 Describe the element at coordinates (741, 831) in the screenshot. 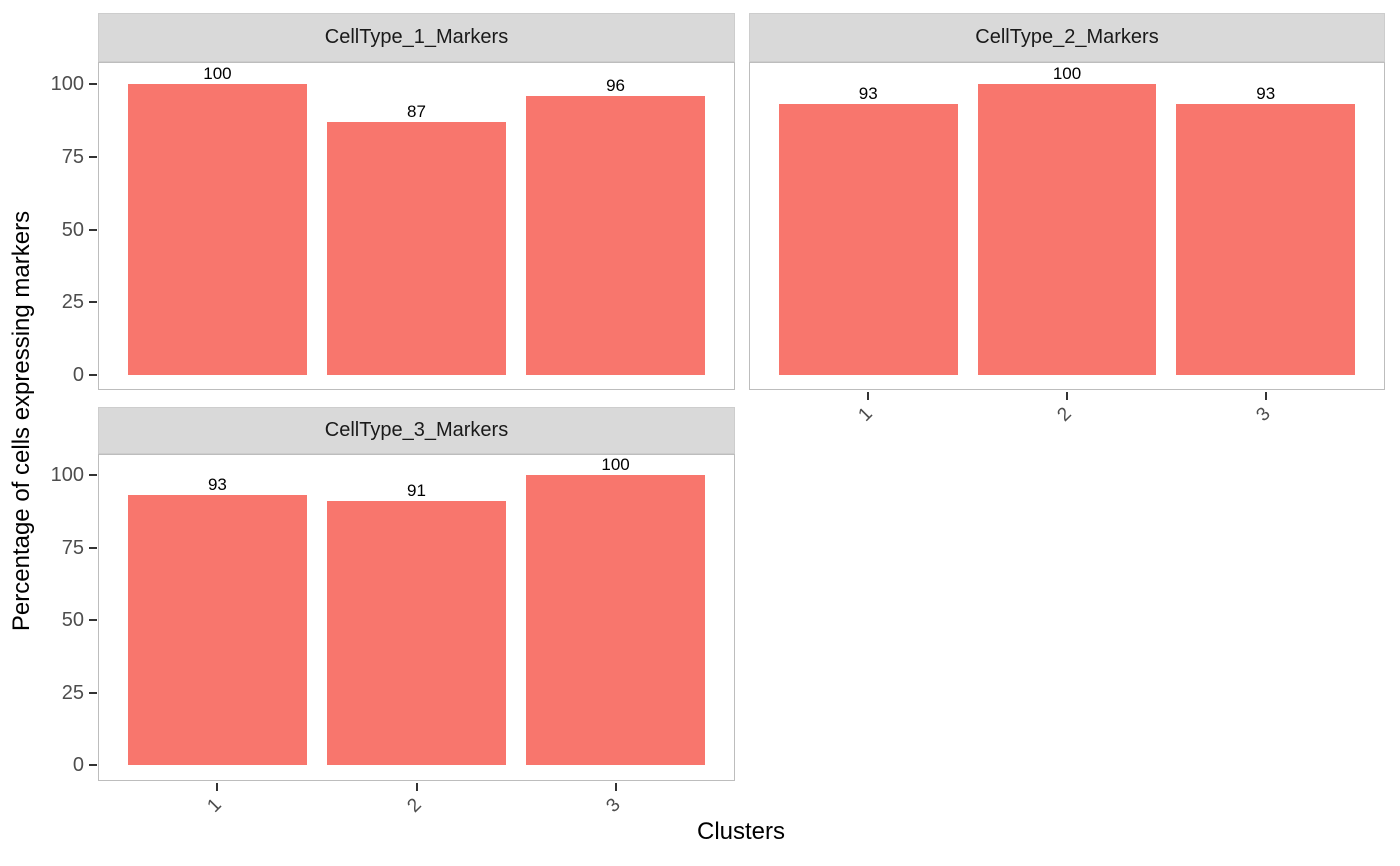

I see `x-axis-title: Clusters` at that location.